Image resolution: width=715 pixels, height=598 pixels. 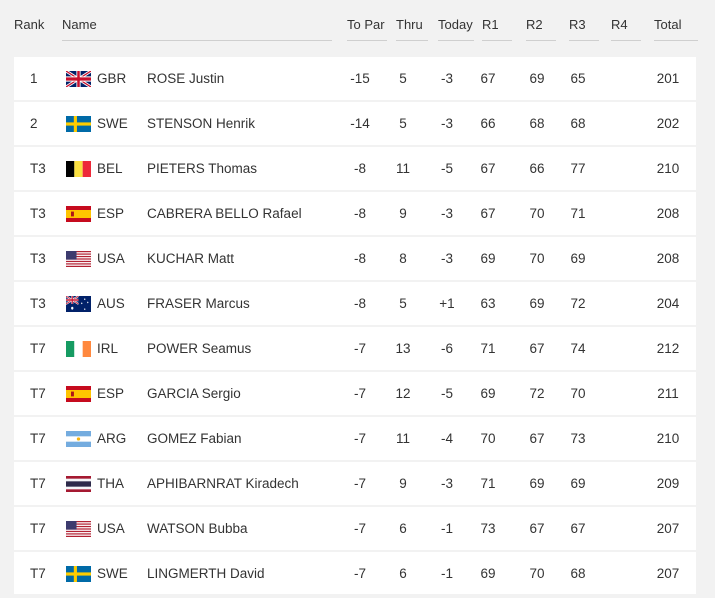 I want to click on player-name-cell: WATSON Bubba, so click(x=197, y=528).